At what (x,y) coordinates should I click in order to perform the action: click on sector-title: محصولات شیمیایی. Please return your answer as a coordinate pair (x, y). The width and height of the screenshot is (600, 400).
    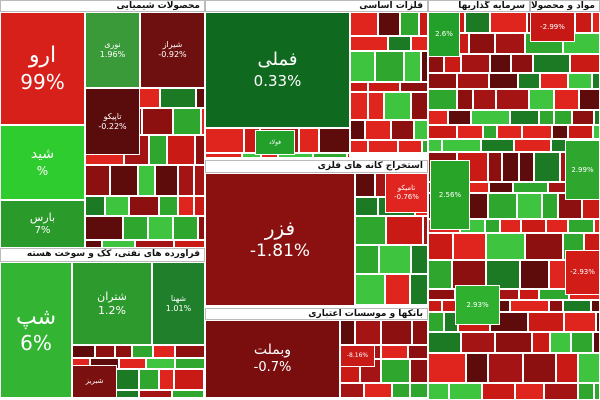
    Looking at the image, I should click on (102, 6).